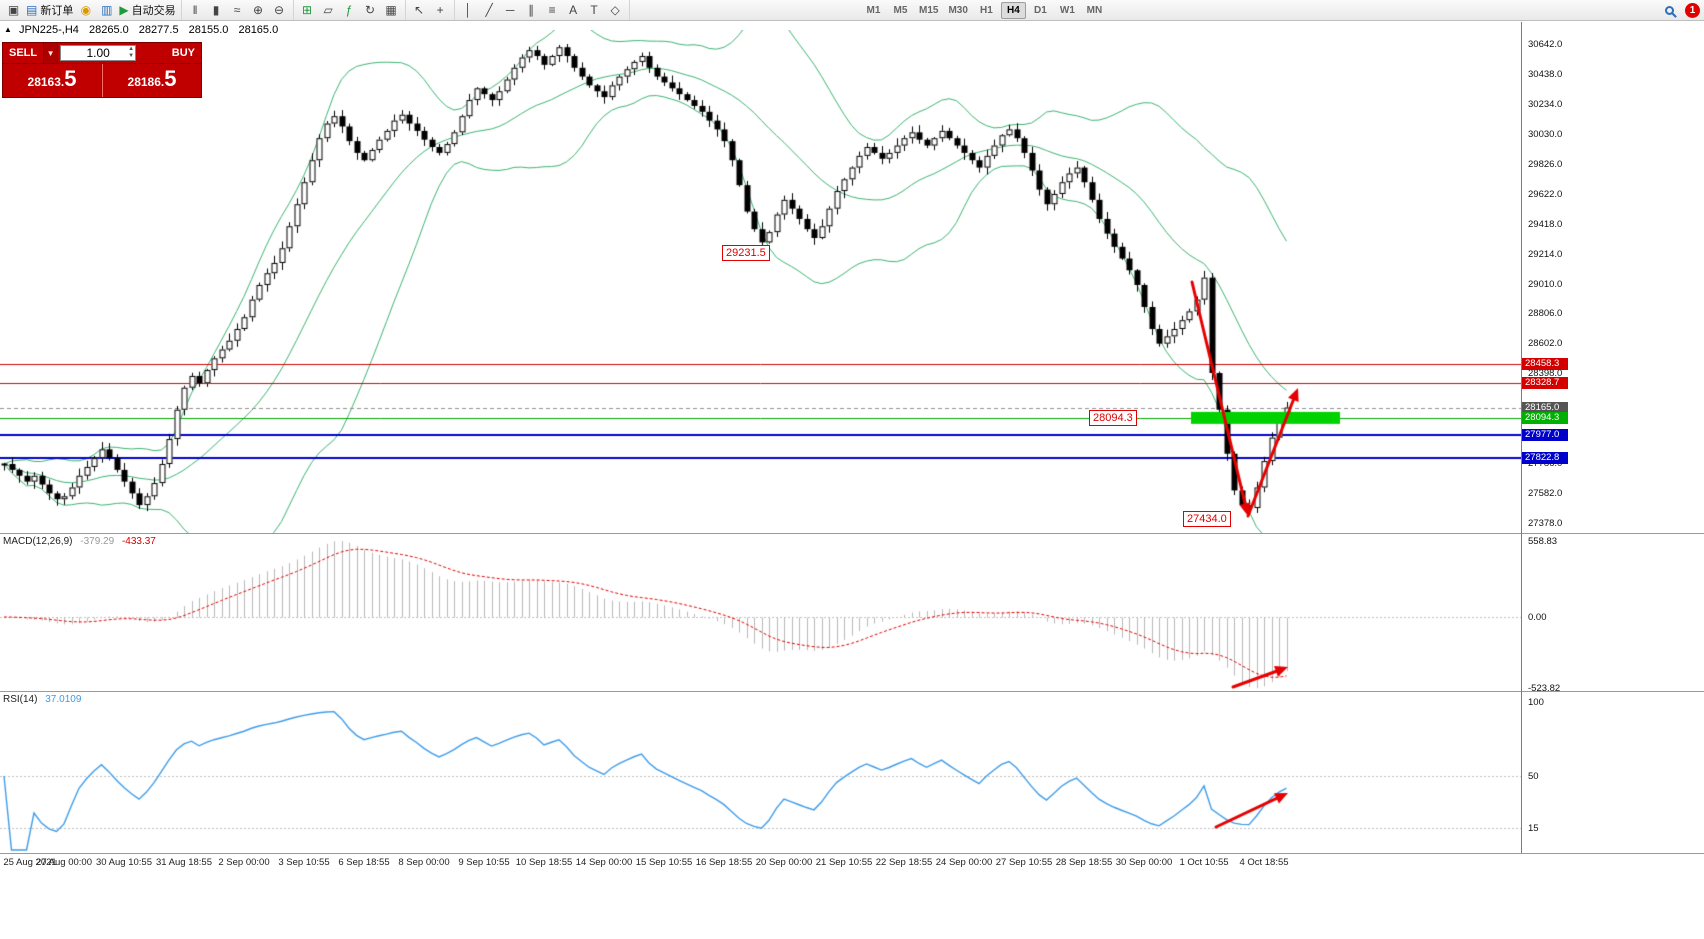 The height and width of the screenshot is (939, 1704). I want to click on toolbar-group: ↖ +, so click(430, 10).